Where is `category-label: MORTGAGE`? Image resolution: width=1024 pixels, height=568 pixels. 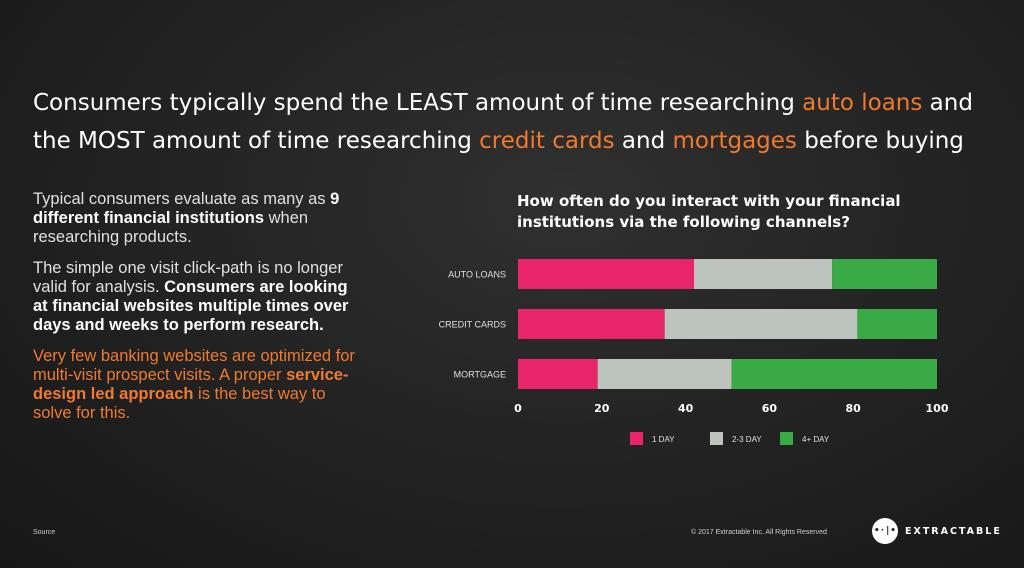 category-label: MORTGAGE is located at coordinates (480, 375).